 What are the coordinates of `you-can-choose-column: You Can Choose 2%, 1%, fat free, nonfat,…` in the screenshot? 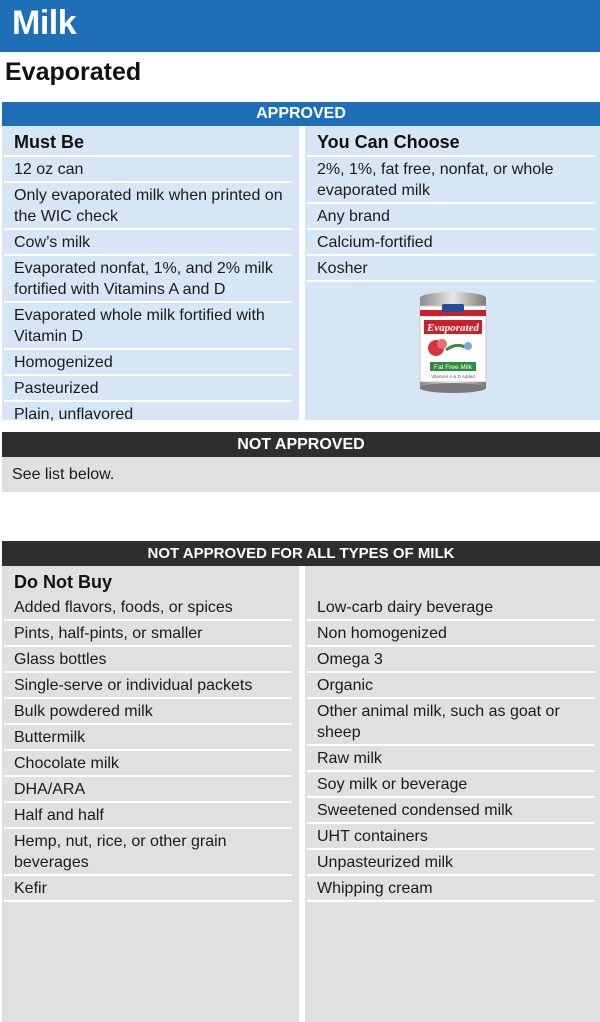 It's located at (451, 205).